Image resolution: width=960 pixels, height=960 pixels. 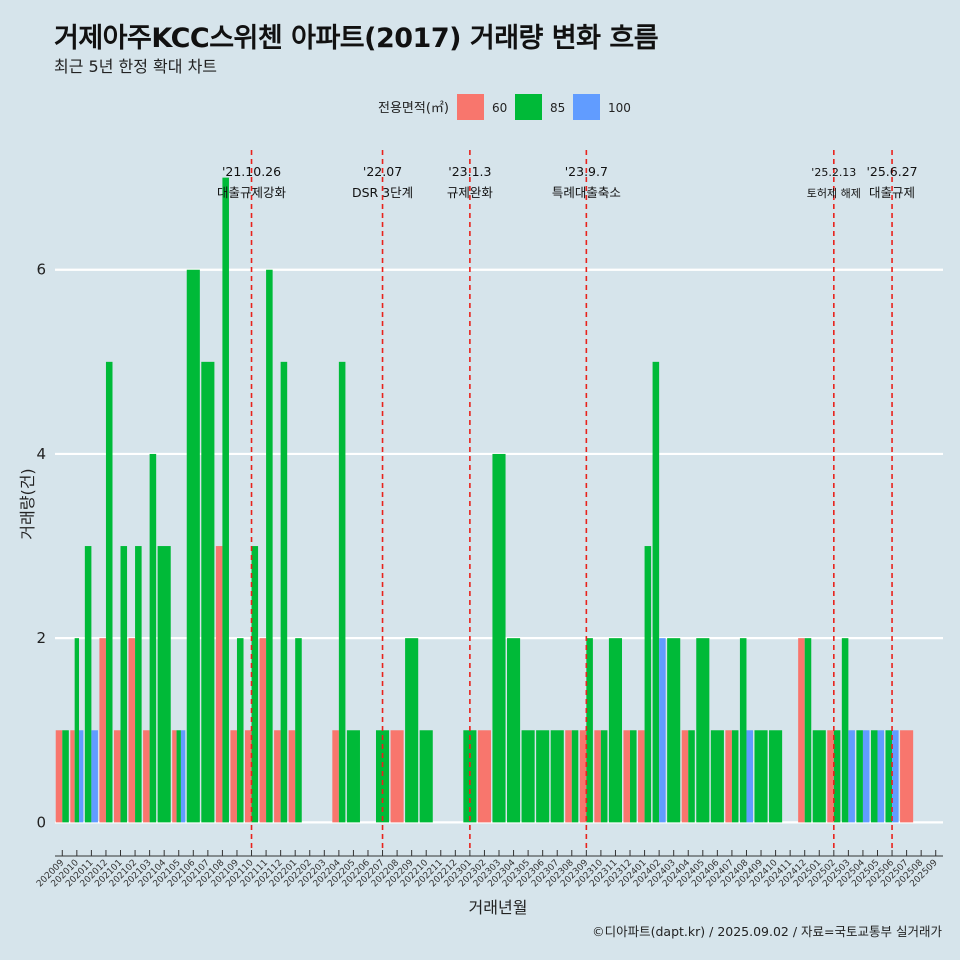 I want to click on legend-label-85: 85, so click(x=557, y=108).